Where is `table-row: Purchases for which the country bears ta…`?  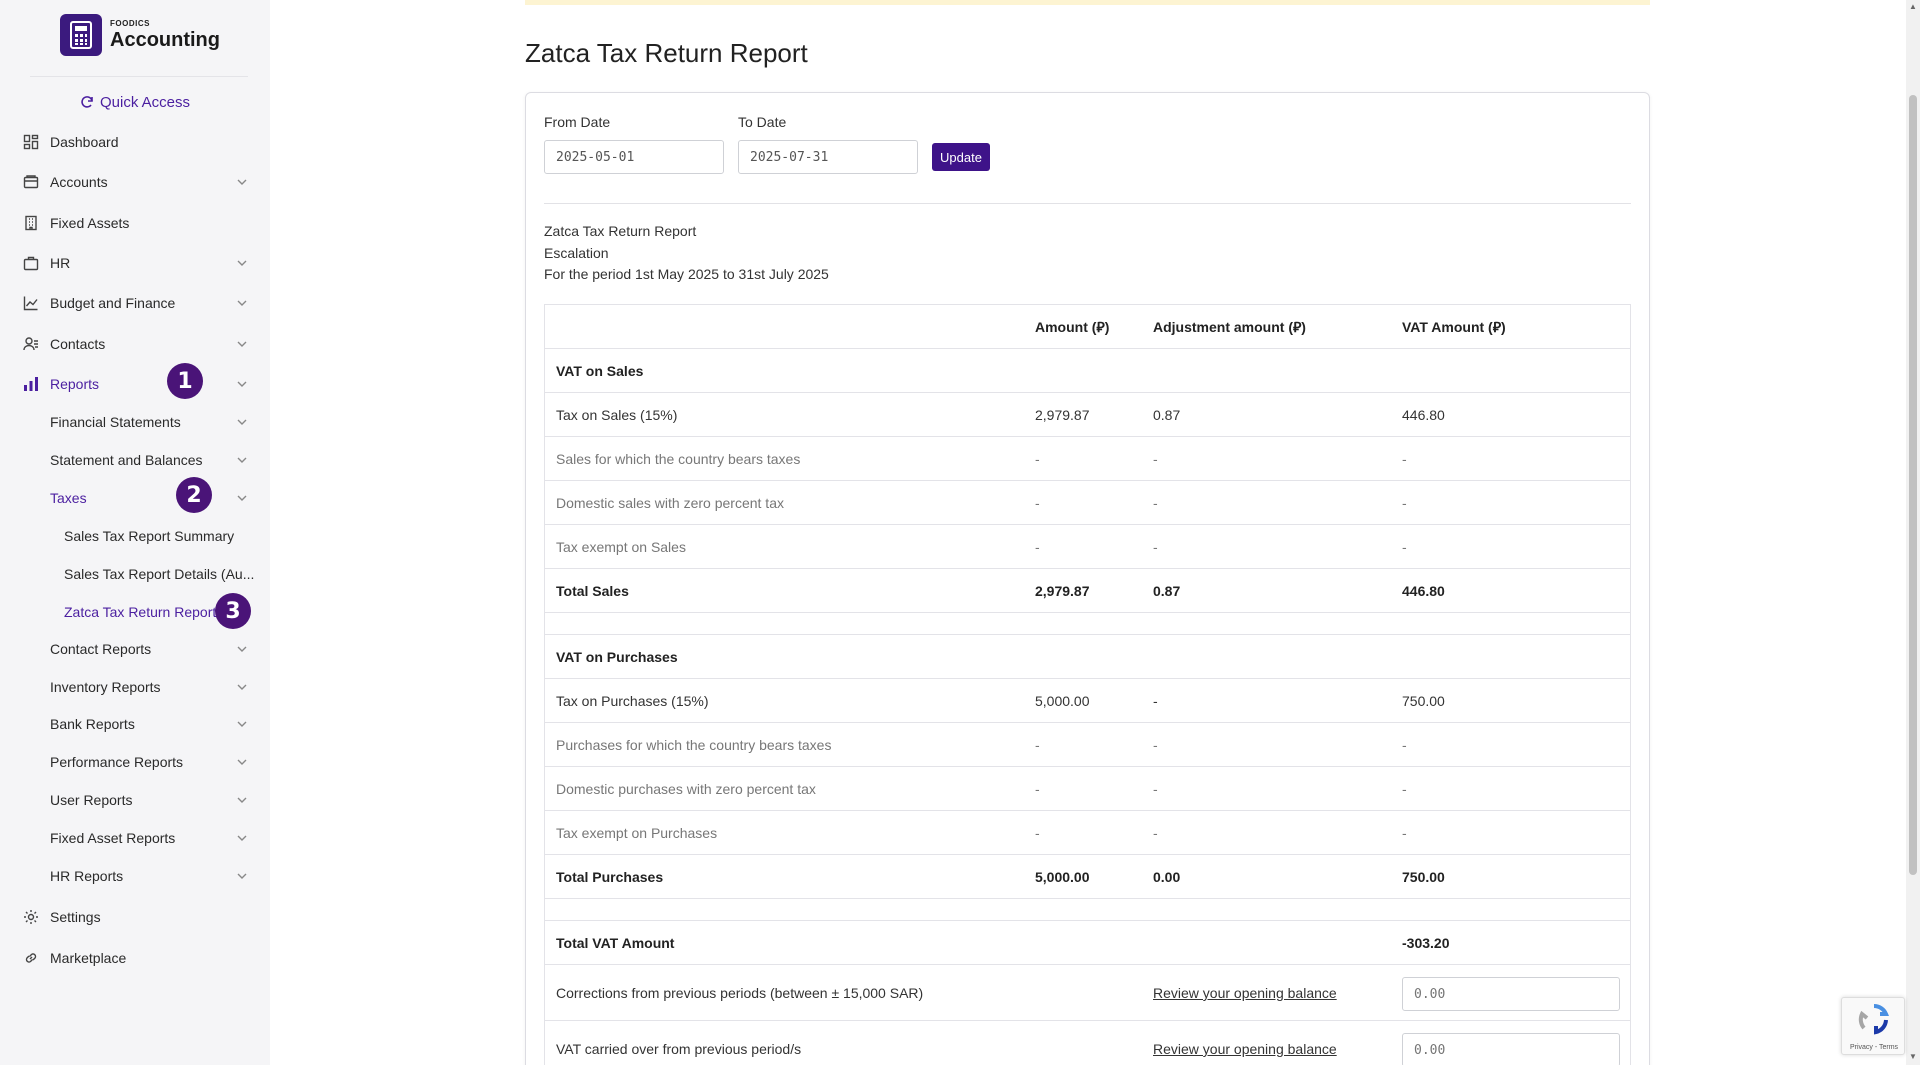
table-row: Purchases for which the country bears ta… is located at coordinates (1087, 745).